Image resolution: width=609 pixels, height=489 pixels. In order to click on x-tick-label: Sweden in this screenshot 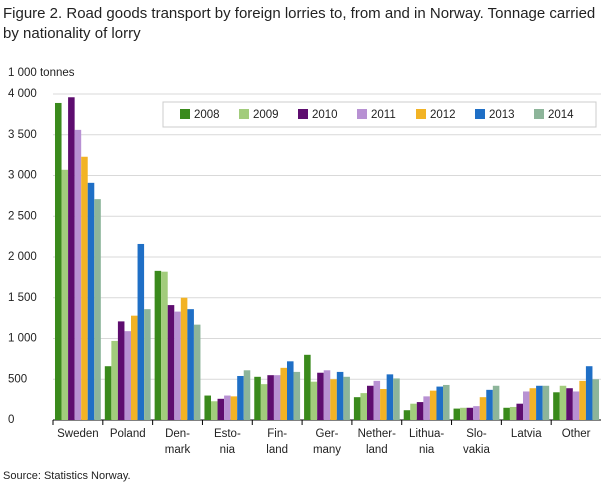, I will do `click(78, 434)`.